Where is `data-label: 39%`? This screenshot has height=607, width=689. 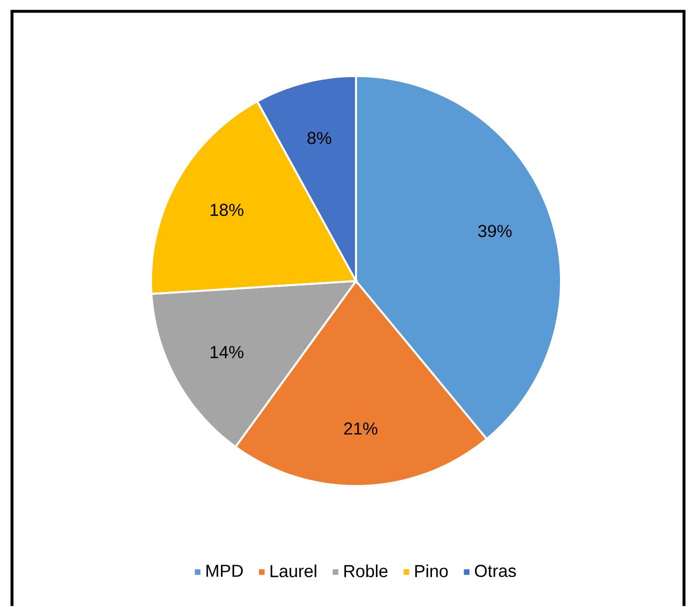
data-label: 39% is located at coordinates (495, 230).